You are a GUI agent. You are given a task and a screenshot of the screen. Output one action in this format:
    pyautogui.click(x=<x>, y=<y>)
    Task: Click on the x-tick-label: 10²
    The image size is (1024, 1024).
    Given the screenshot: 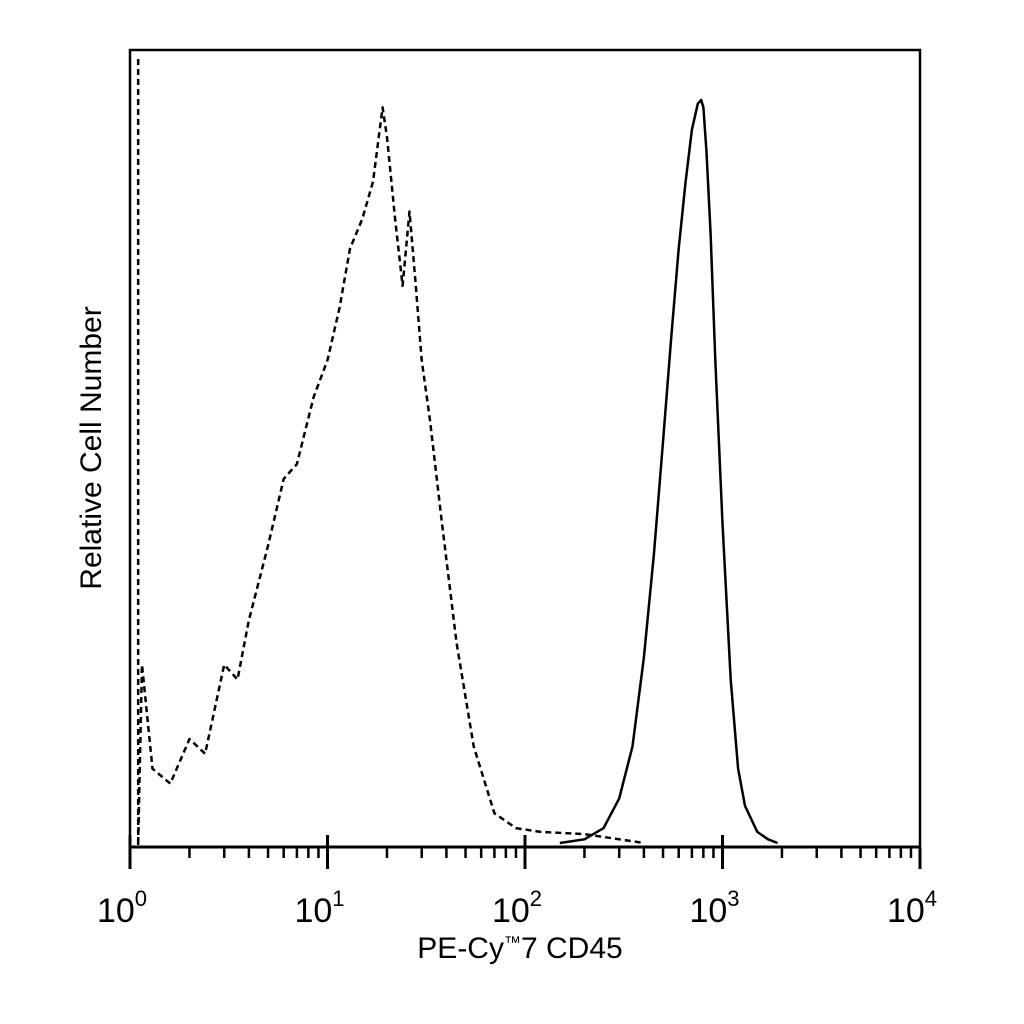 What is the action you would take?
    pyautogui.click(x=517, y=908)
    